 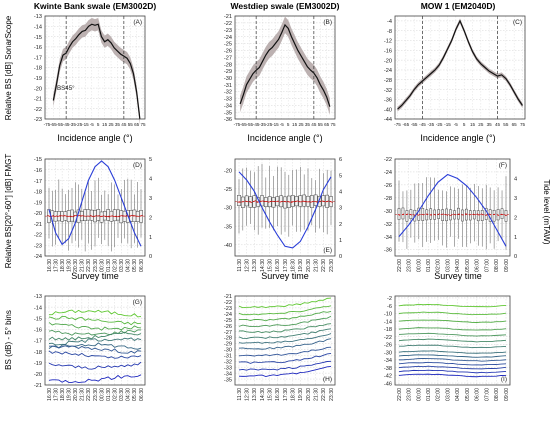 I want to click on panel-I-x-tick-label: 07:00, so click(x=487, y=394).